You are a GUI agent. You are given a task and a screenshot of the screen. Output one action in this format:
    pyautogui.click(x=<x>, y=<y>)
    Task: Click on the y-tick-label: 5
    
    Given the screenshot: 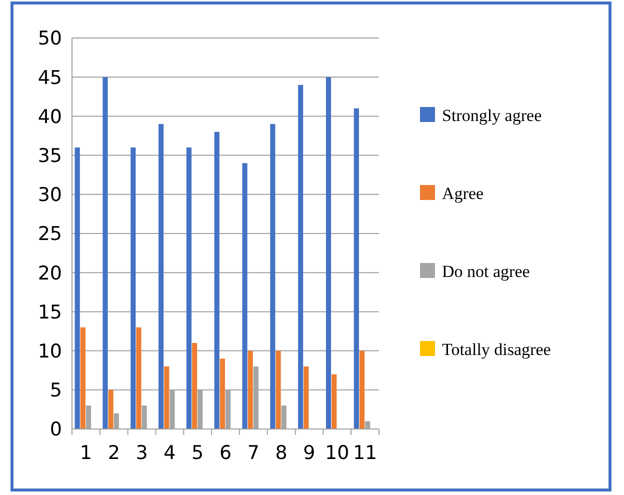 What is the action you would take?
    pyautogui.click(x=56, y=391)
    